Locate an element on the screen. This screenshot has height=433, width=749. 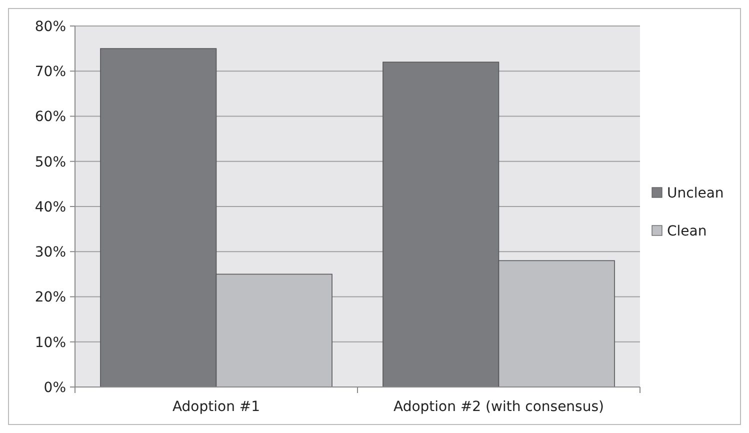
x-tick-label: Adoption #2 (with consensus) is located at coordinates (499, 407).